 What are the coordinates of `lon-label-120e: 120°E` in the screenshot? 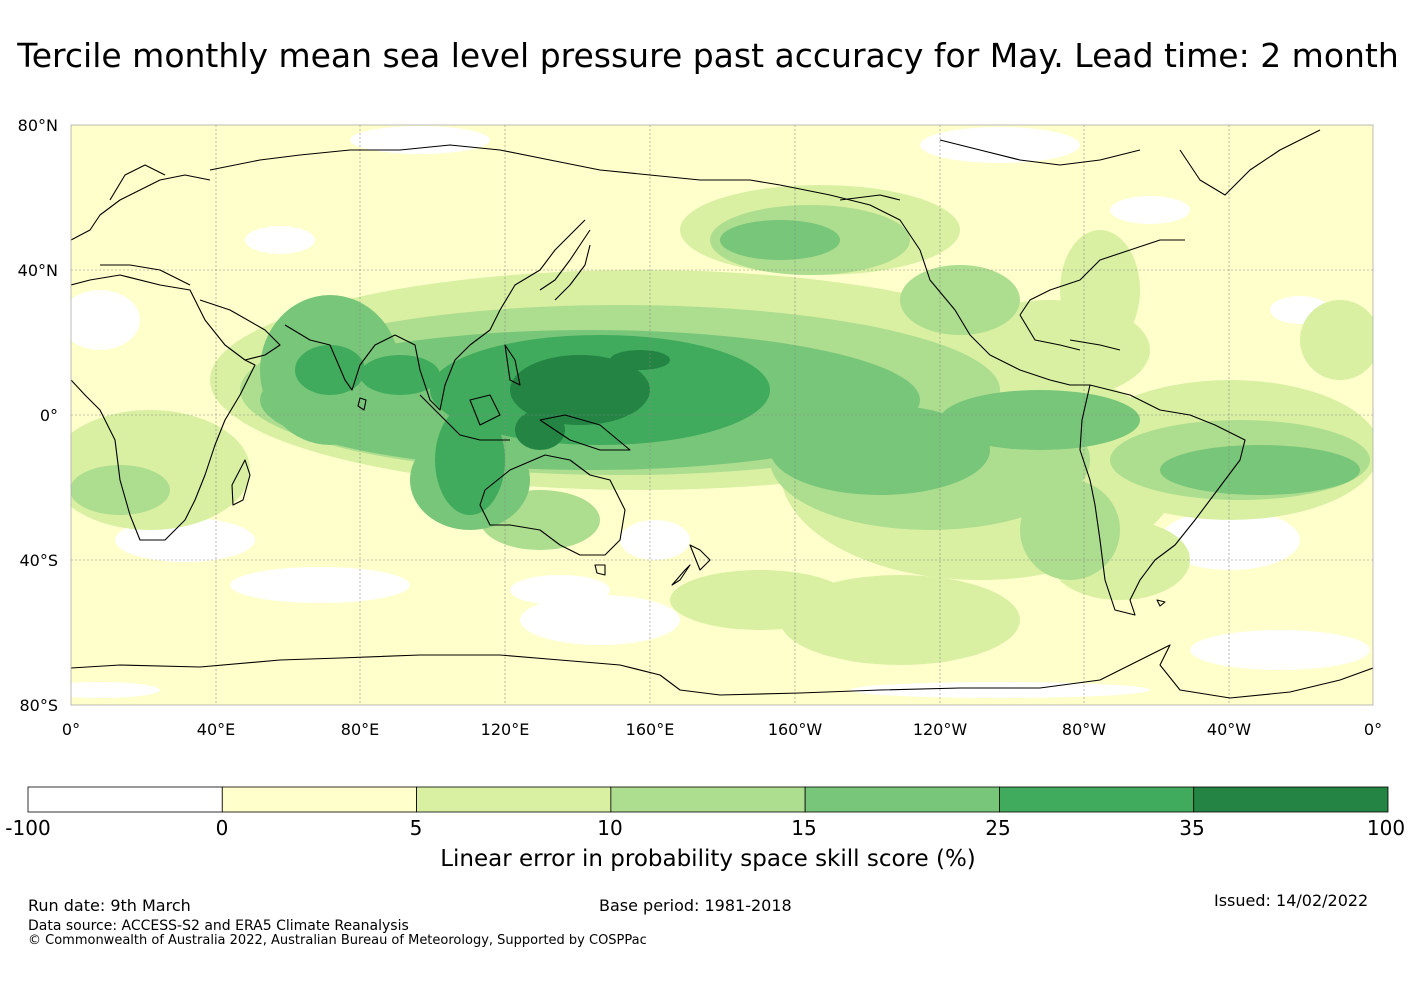 It's located at (505, 729).